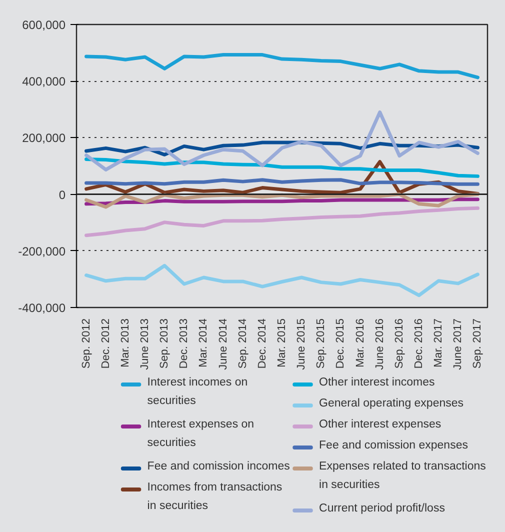  I want to click on x-tick-label: Sep. 2015, so click(321, 343).